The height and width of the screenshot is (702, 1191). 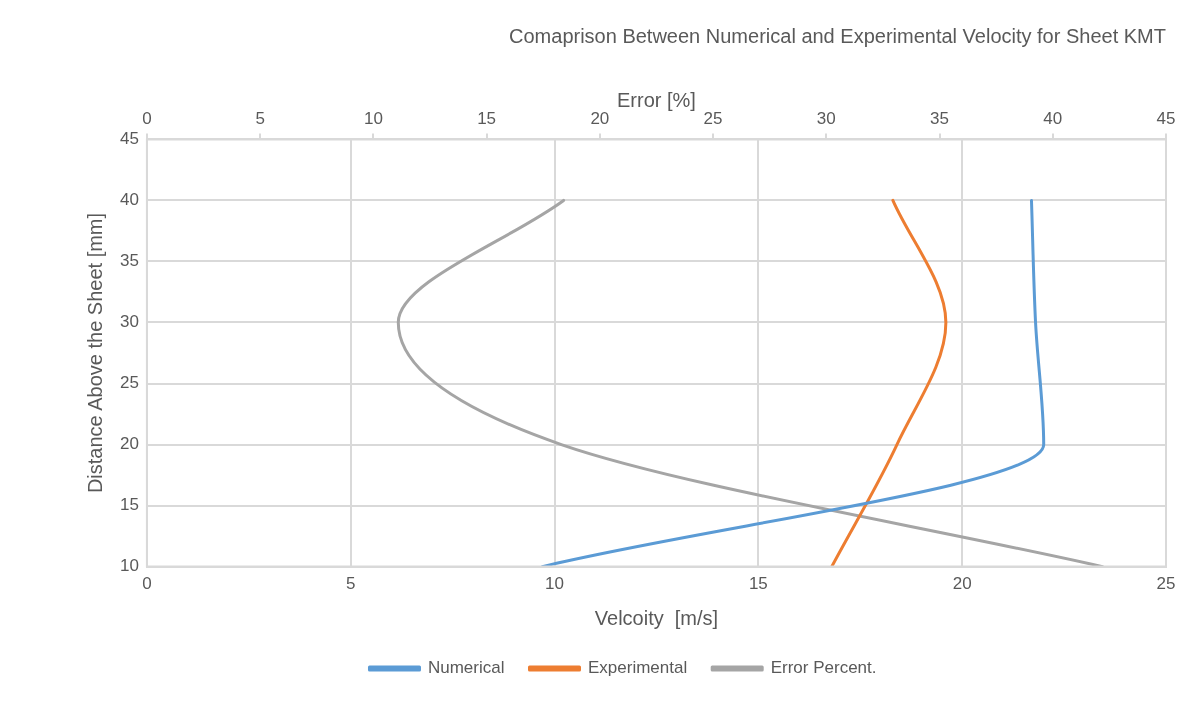 What do you see at coordinates (466, 668) in the screenshot?
I see `legend-label: Numerical` at bounding box center [466, 668].